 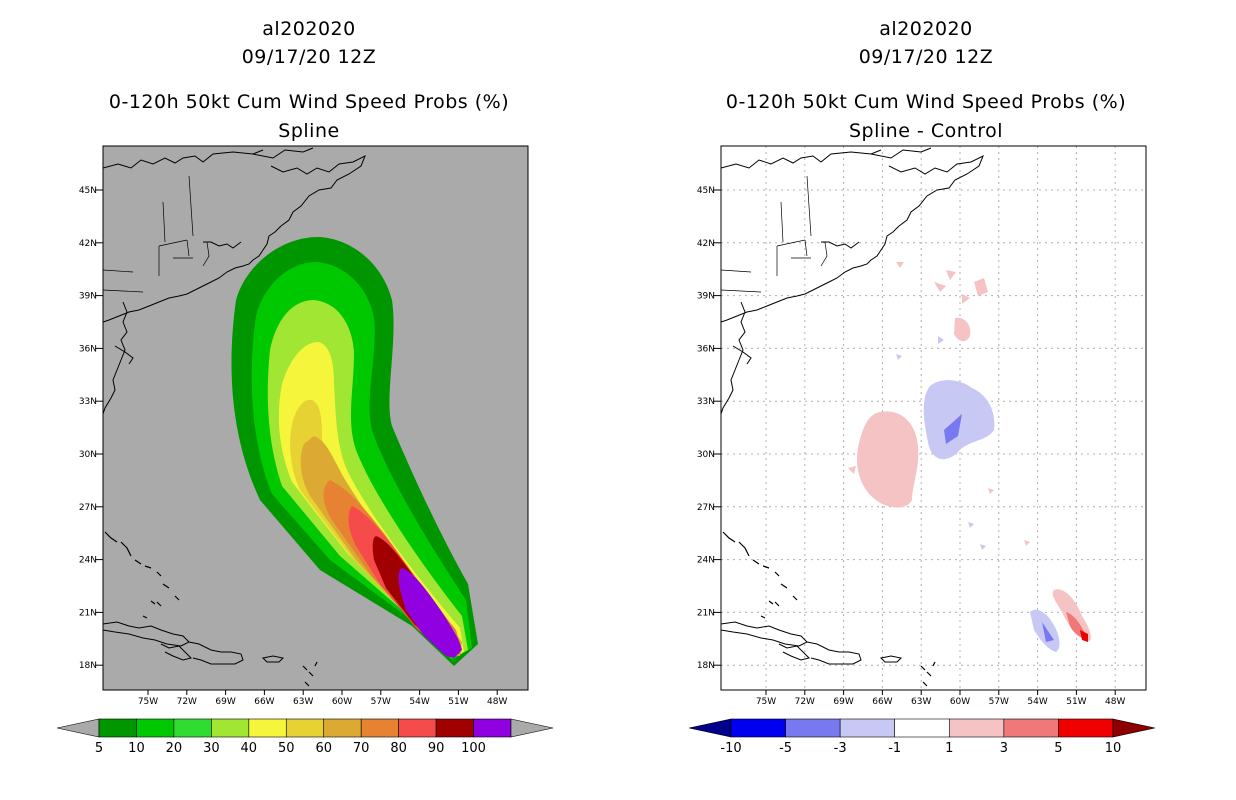 I want to click on left-panel-datetime: 09/17/20 12Z, so click(x=309, y=57).